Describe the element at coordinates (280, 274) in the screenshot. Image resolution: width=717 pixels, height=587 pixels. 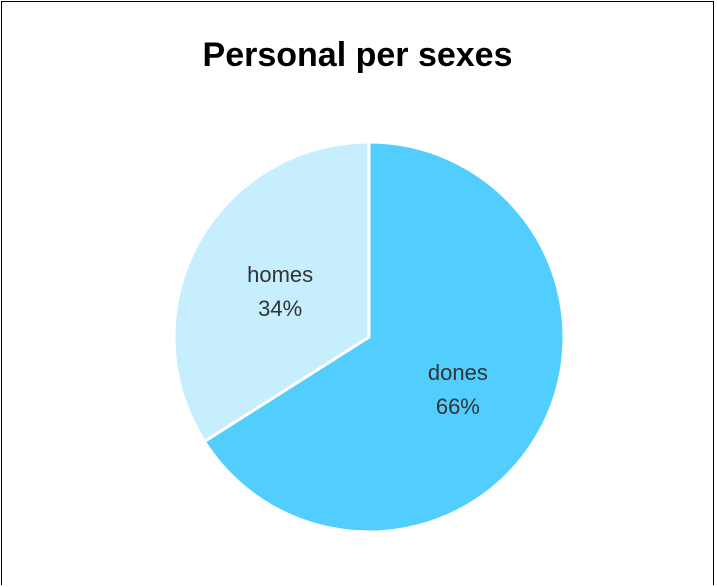
I see `slice-label-homes: homes` at that location.